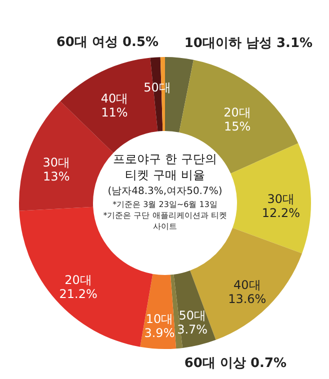  What do you see at coordinates (56, 176) in the screenshot?
I see `data-label: 13%` at bounding box center [56, 176].